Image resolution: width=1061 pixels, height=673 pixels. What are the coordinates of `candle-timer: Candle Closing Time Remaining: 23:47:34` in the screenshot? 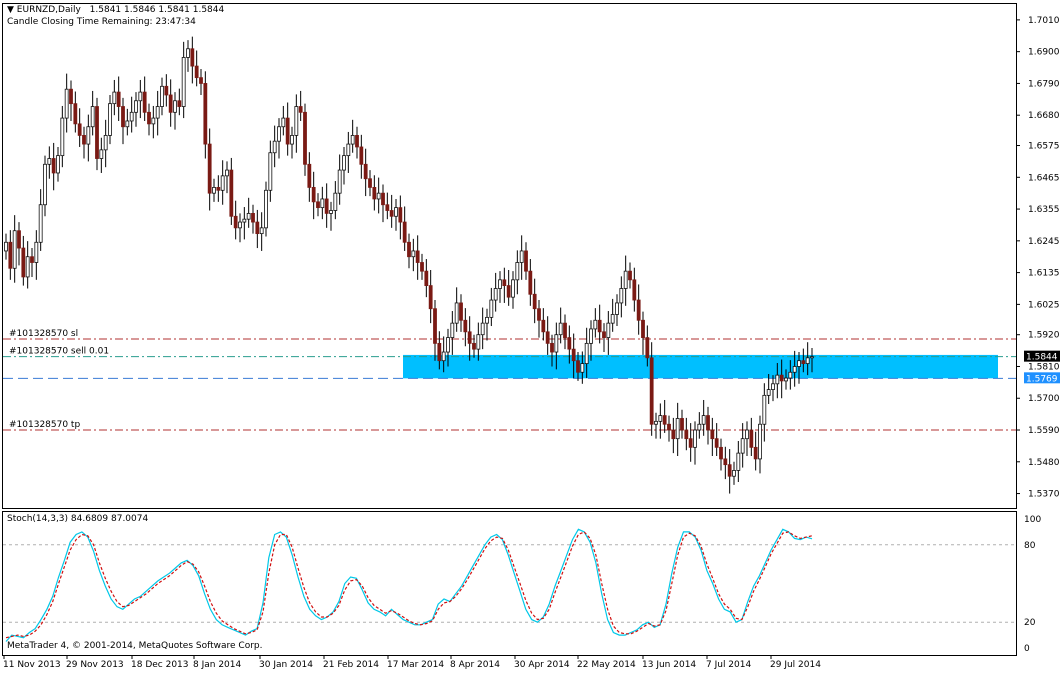 It's located at (101, 22).